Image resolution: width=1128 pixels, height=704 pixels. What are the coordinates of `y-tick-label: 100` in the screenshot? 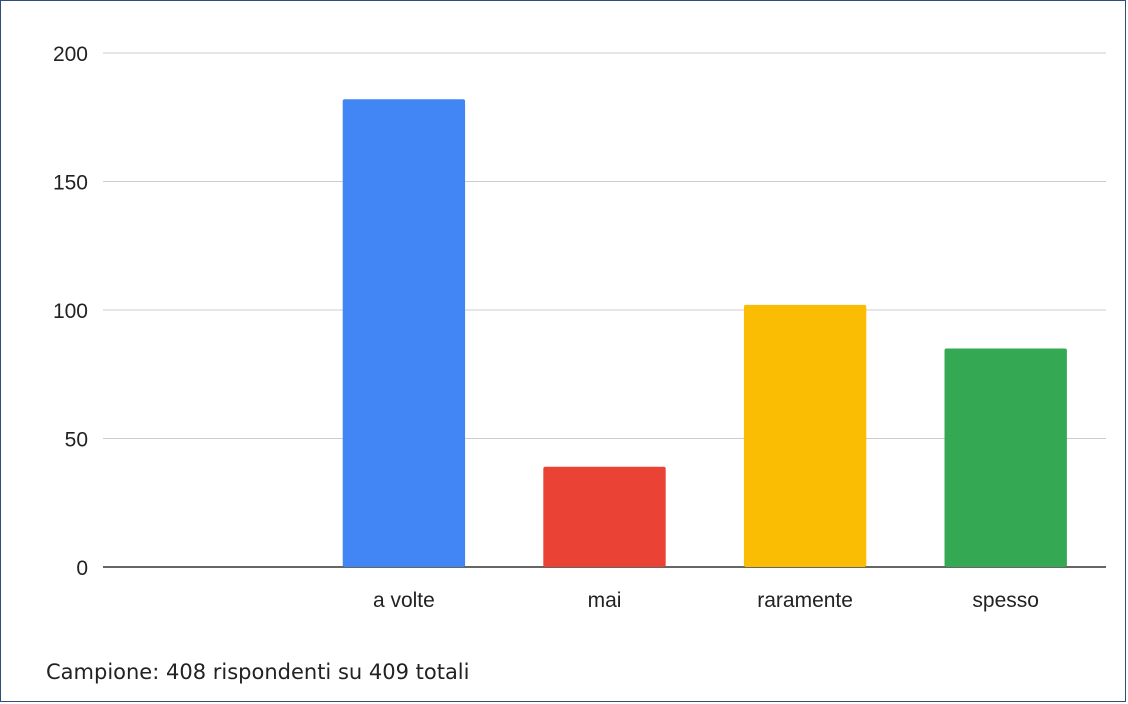 It's located at (70, 311).